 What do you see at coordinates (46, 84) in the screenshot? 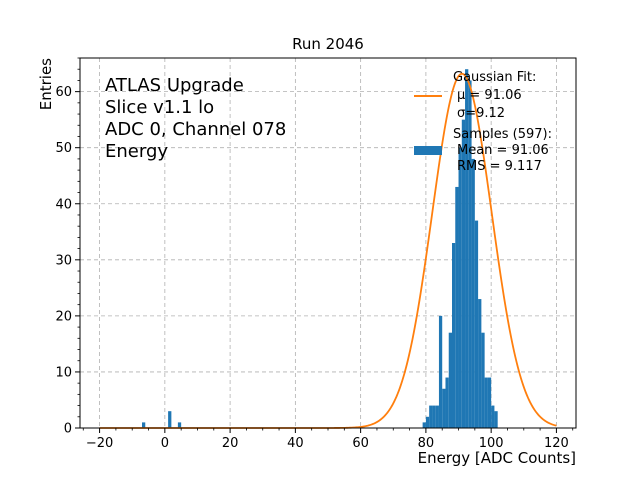
I see `y-axis-title: Entries` at bounding box center [46, 84].